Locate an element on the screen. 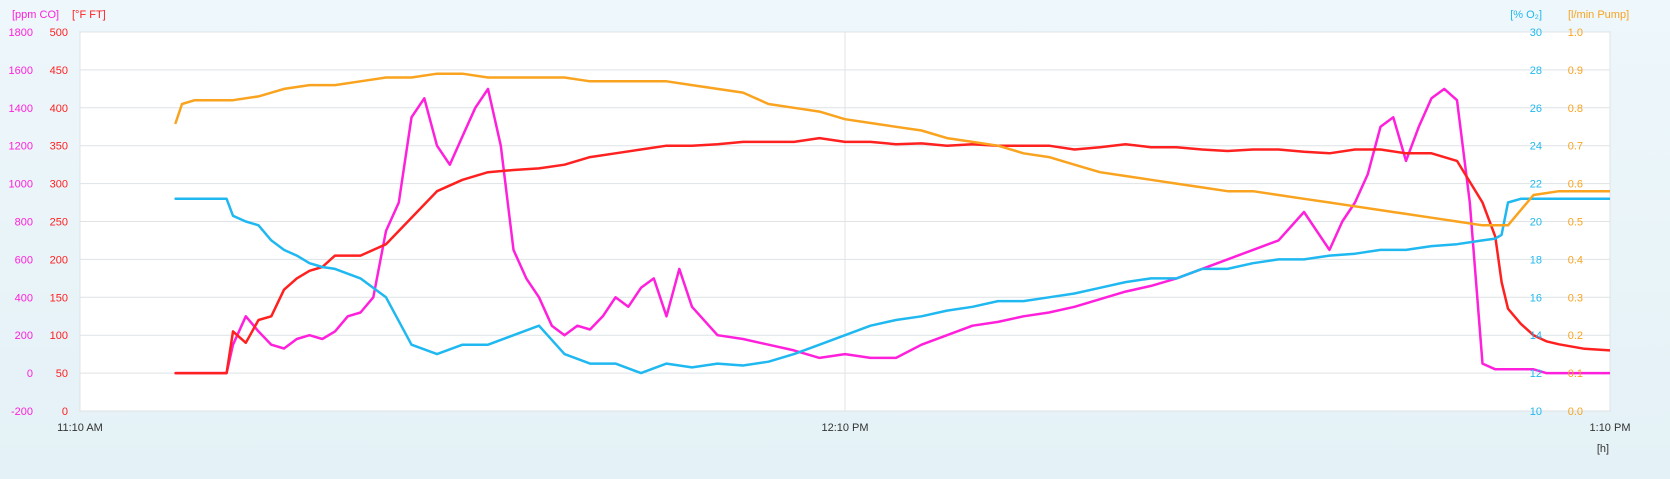  f-tick-label: 400 is located at coordinates (59, 109).